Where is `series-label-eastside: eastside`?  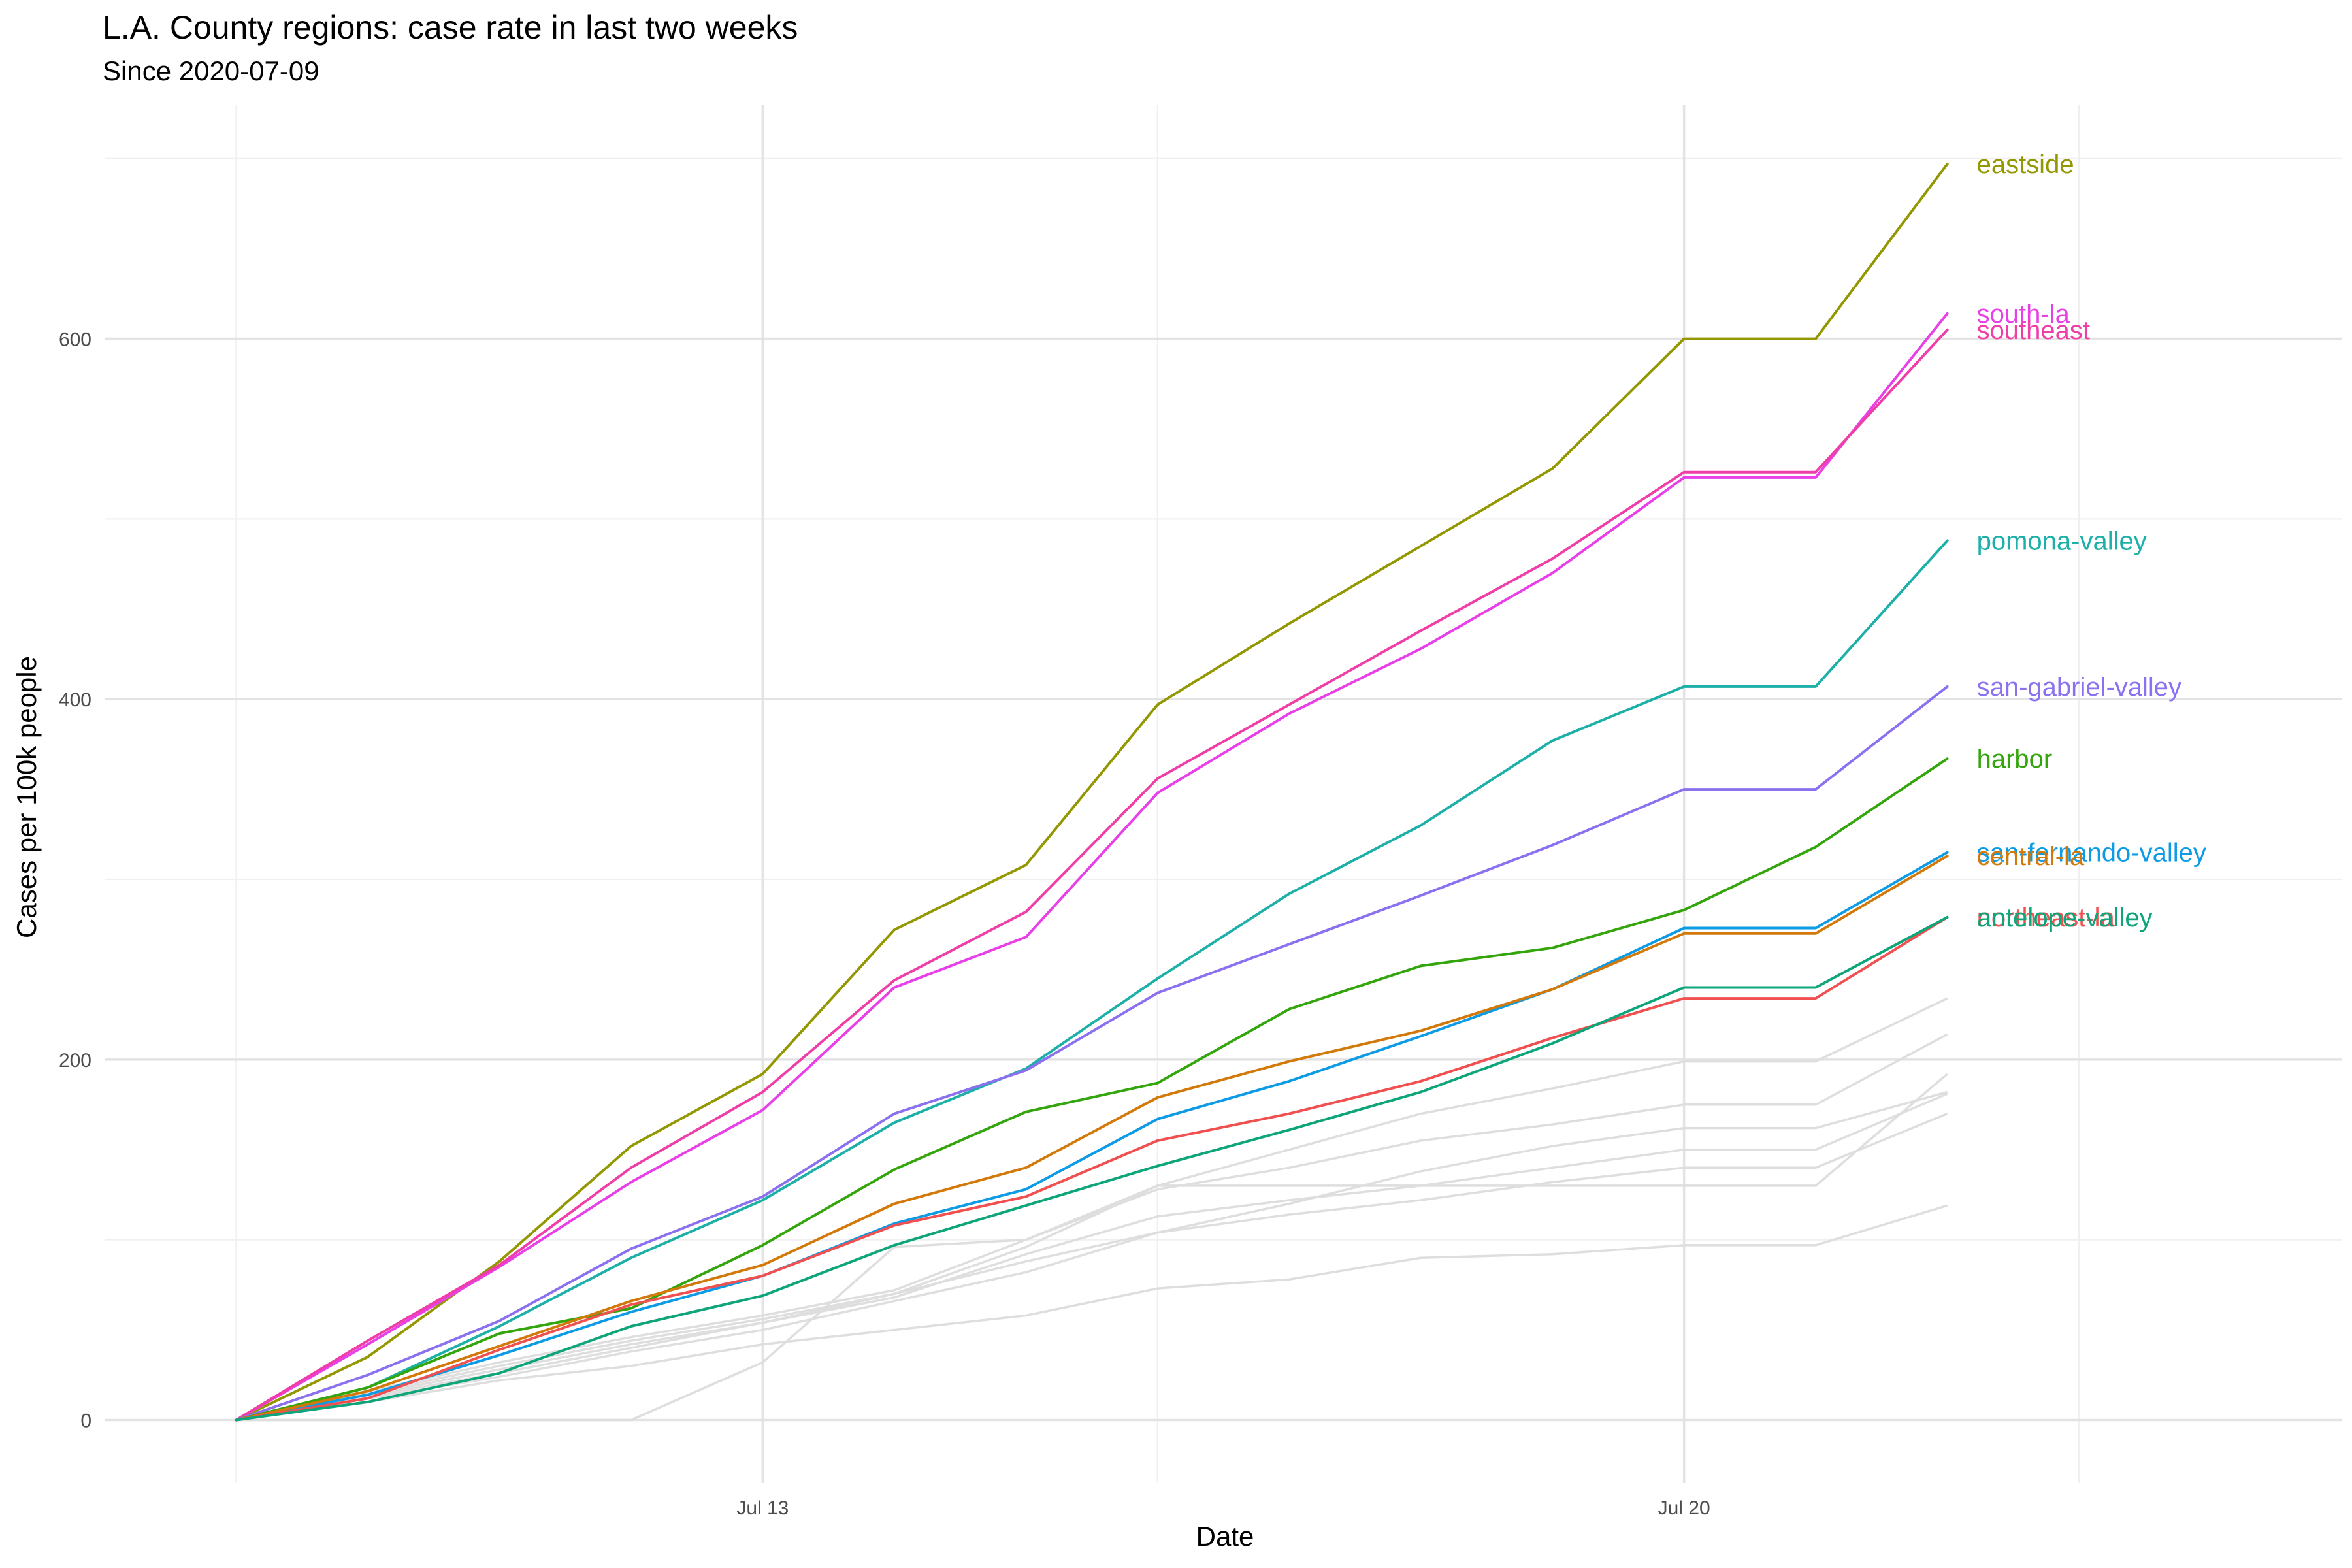
series-label-eastside: eastside is located at coordinates (2025, 164).